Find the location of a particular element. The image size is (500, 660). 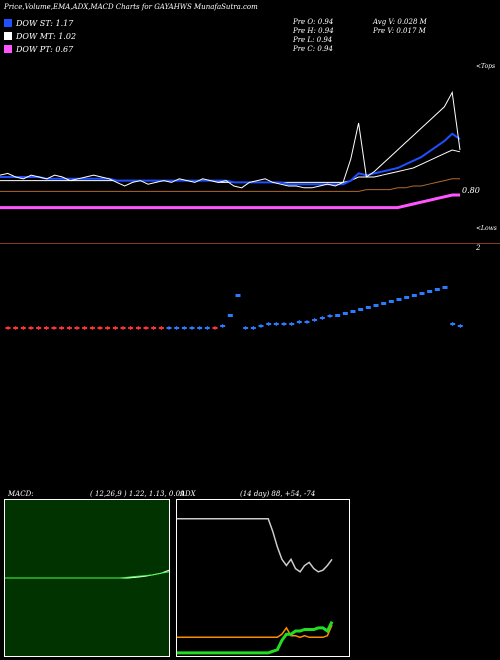

adx-series-plus_di is located at coordinates (255, 631).